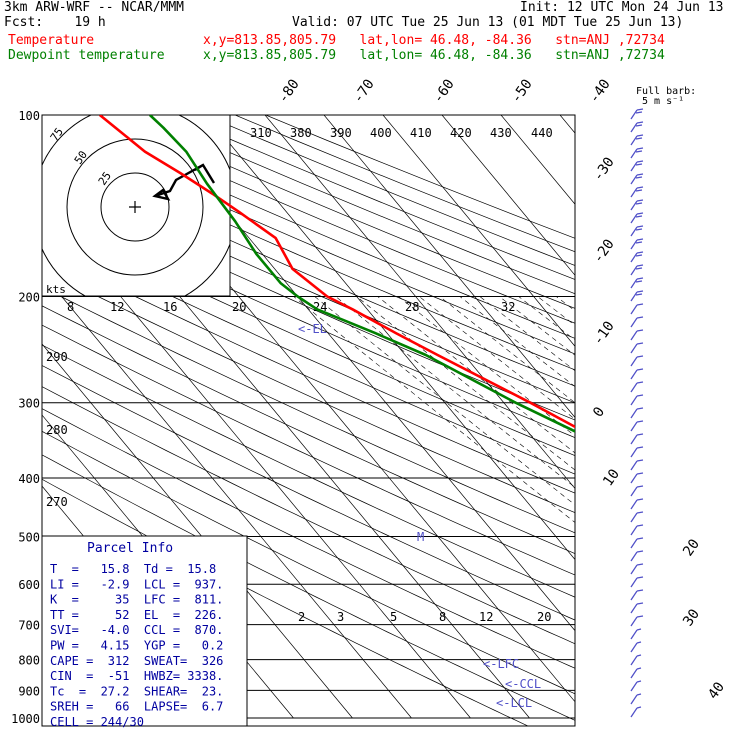 This screenshot has width=740, height=740. What do you see at coordinates (86, 55) in the screenshot?
I see `dewpoint-legend: Dewpoint temperature` at bounding box center [86, 55].